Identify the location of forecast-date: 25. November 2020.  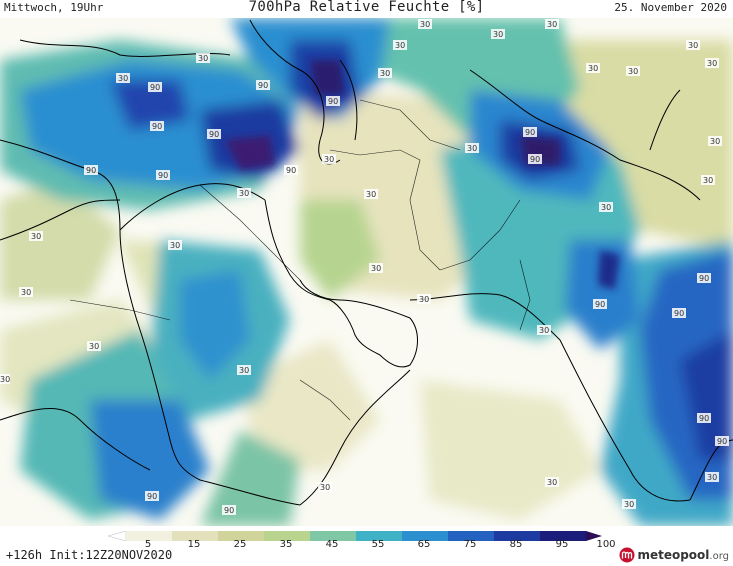
(670, 7).